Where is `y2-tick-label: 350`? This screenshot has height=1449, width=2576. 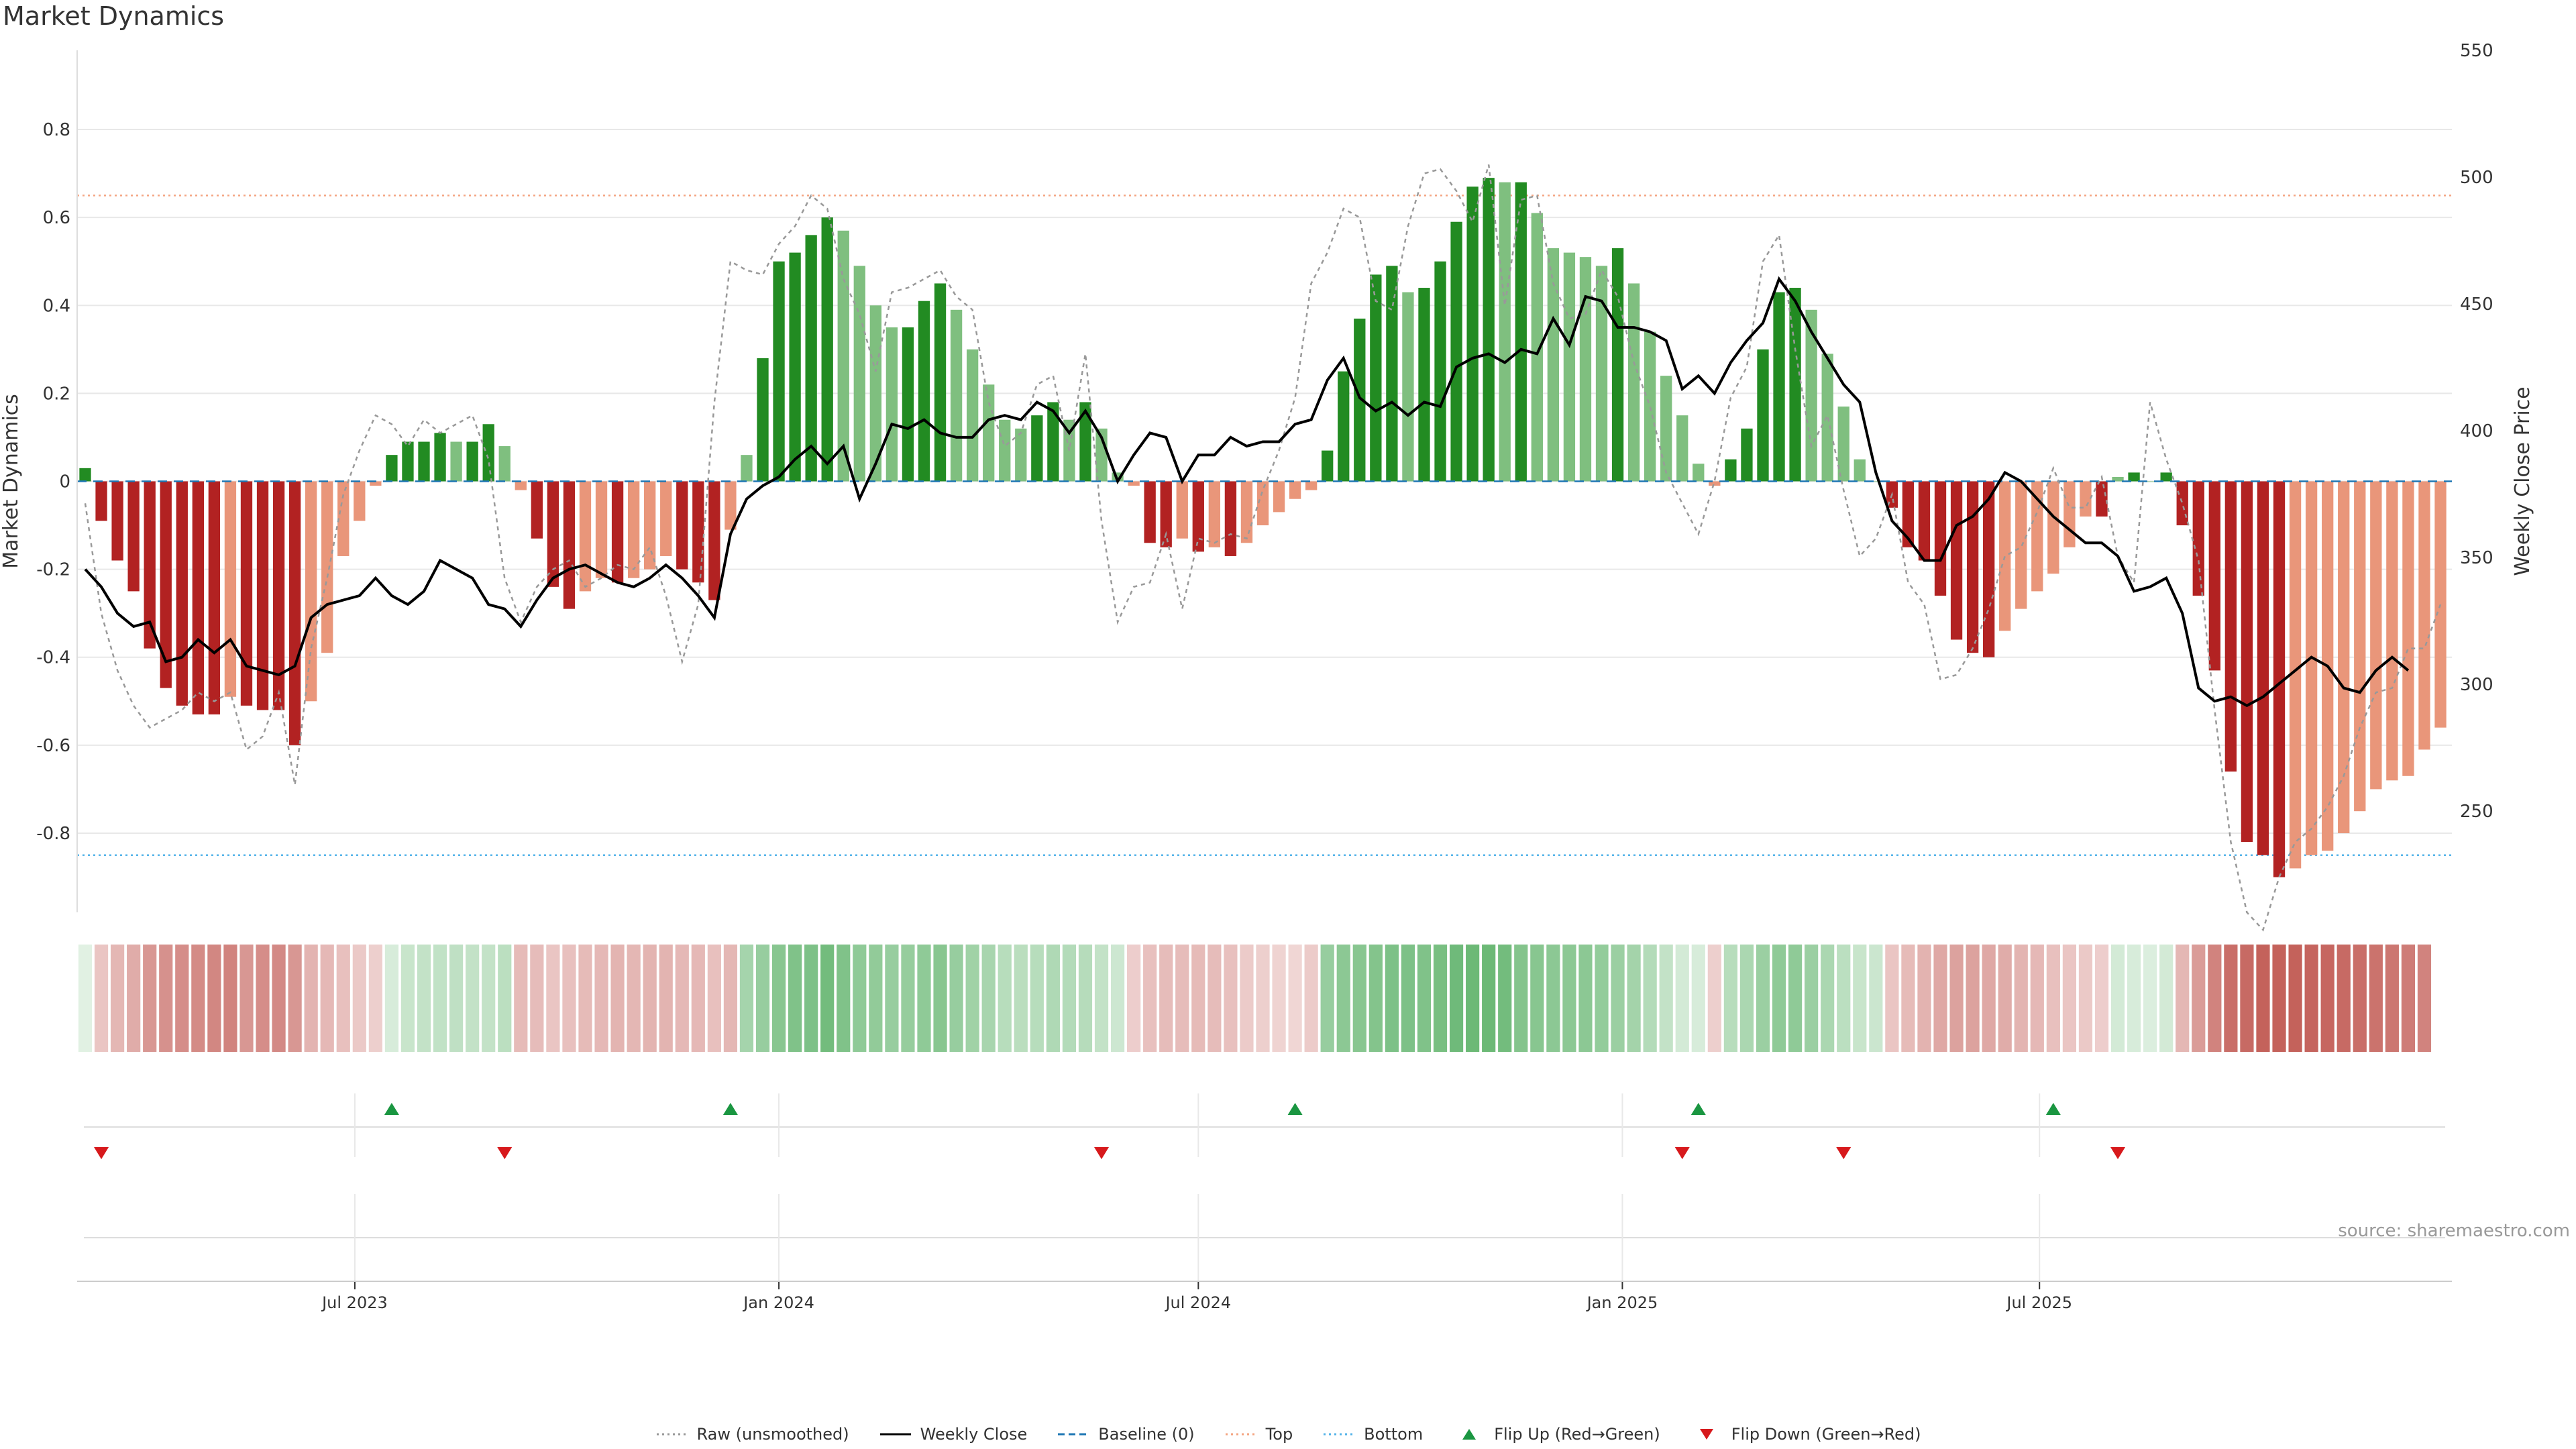 y2-tick-label: 350 is located at coordinates (2476, 558).